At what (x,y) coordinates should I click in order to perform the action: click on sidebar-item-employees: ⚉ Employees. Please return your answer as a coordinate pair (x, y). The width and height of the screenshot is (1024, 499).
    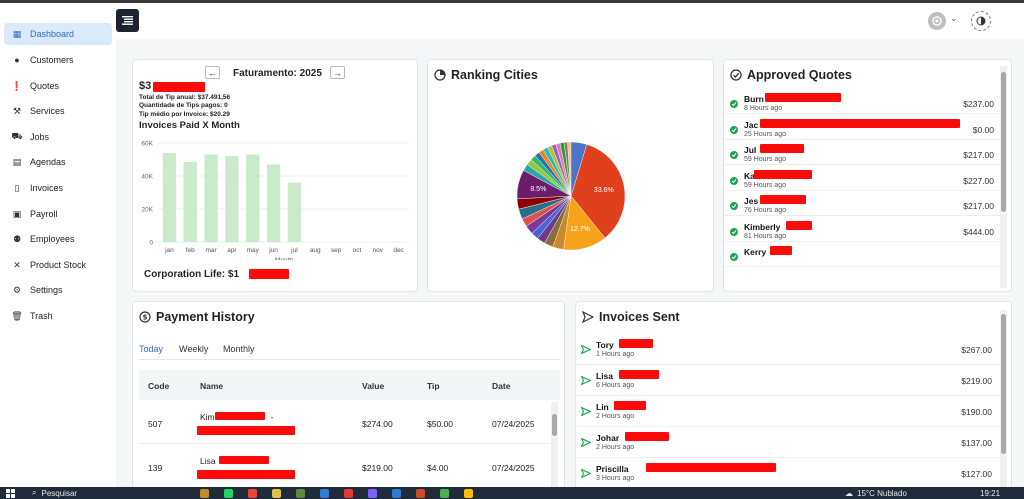
    Looking at the image, I should click on (58, 239).